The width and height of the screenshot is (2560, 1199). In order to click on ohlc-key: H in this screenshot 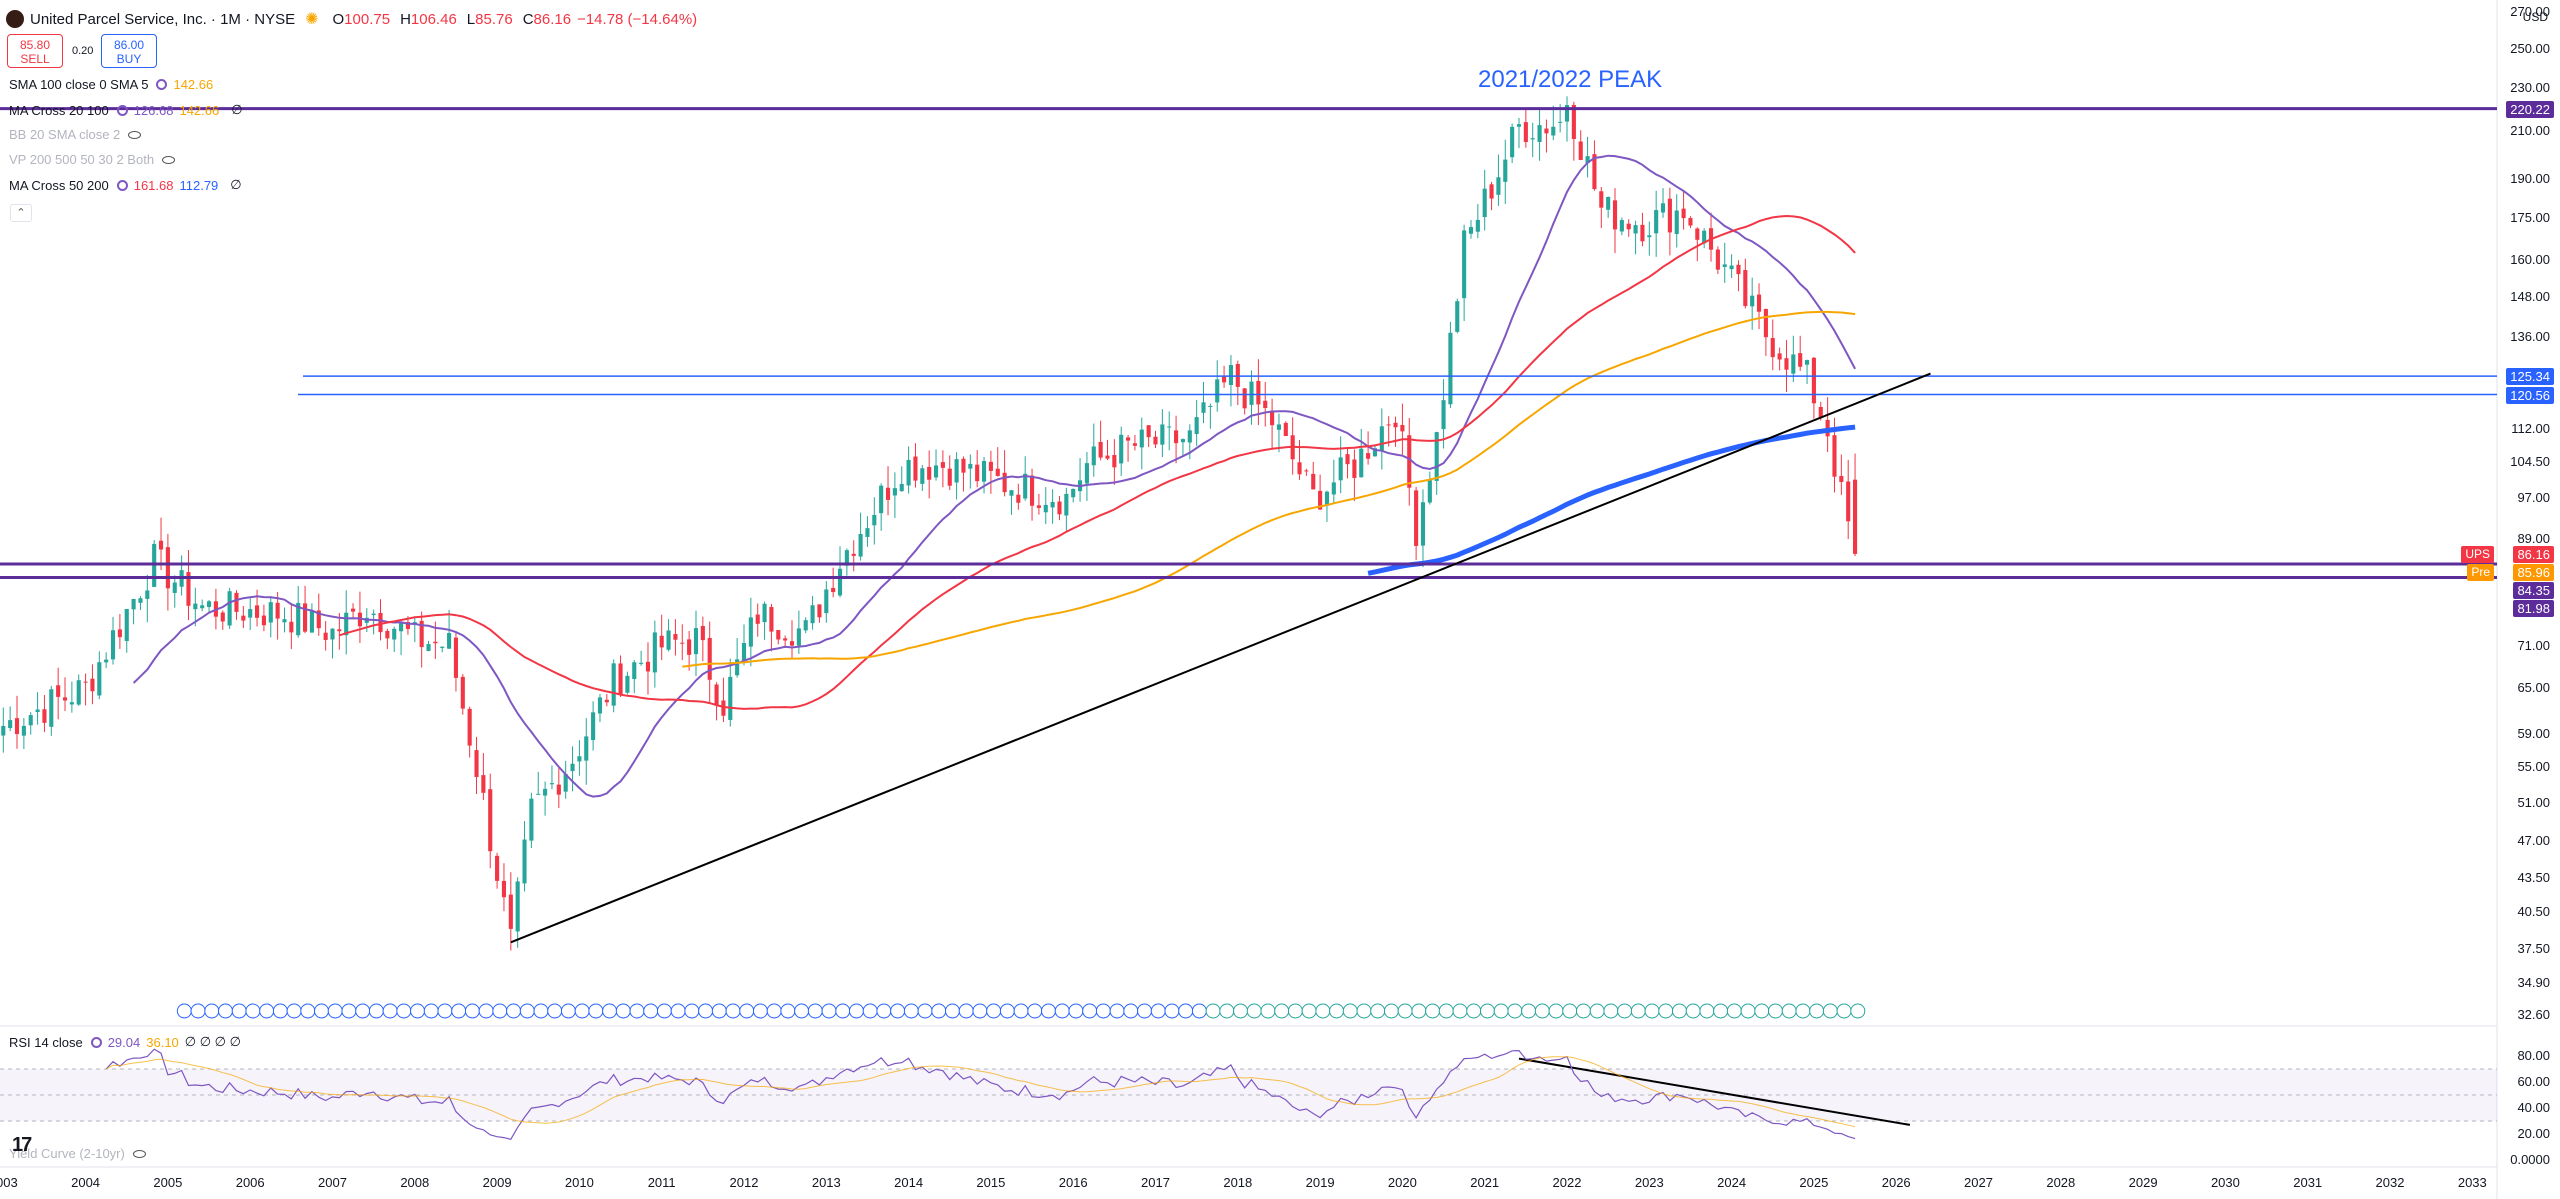, I will do `click(405, 19)`.